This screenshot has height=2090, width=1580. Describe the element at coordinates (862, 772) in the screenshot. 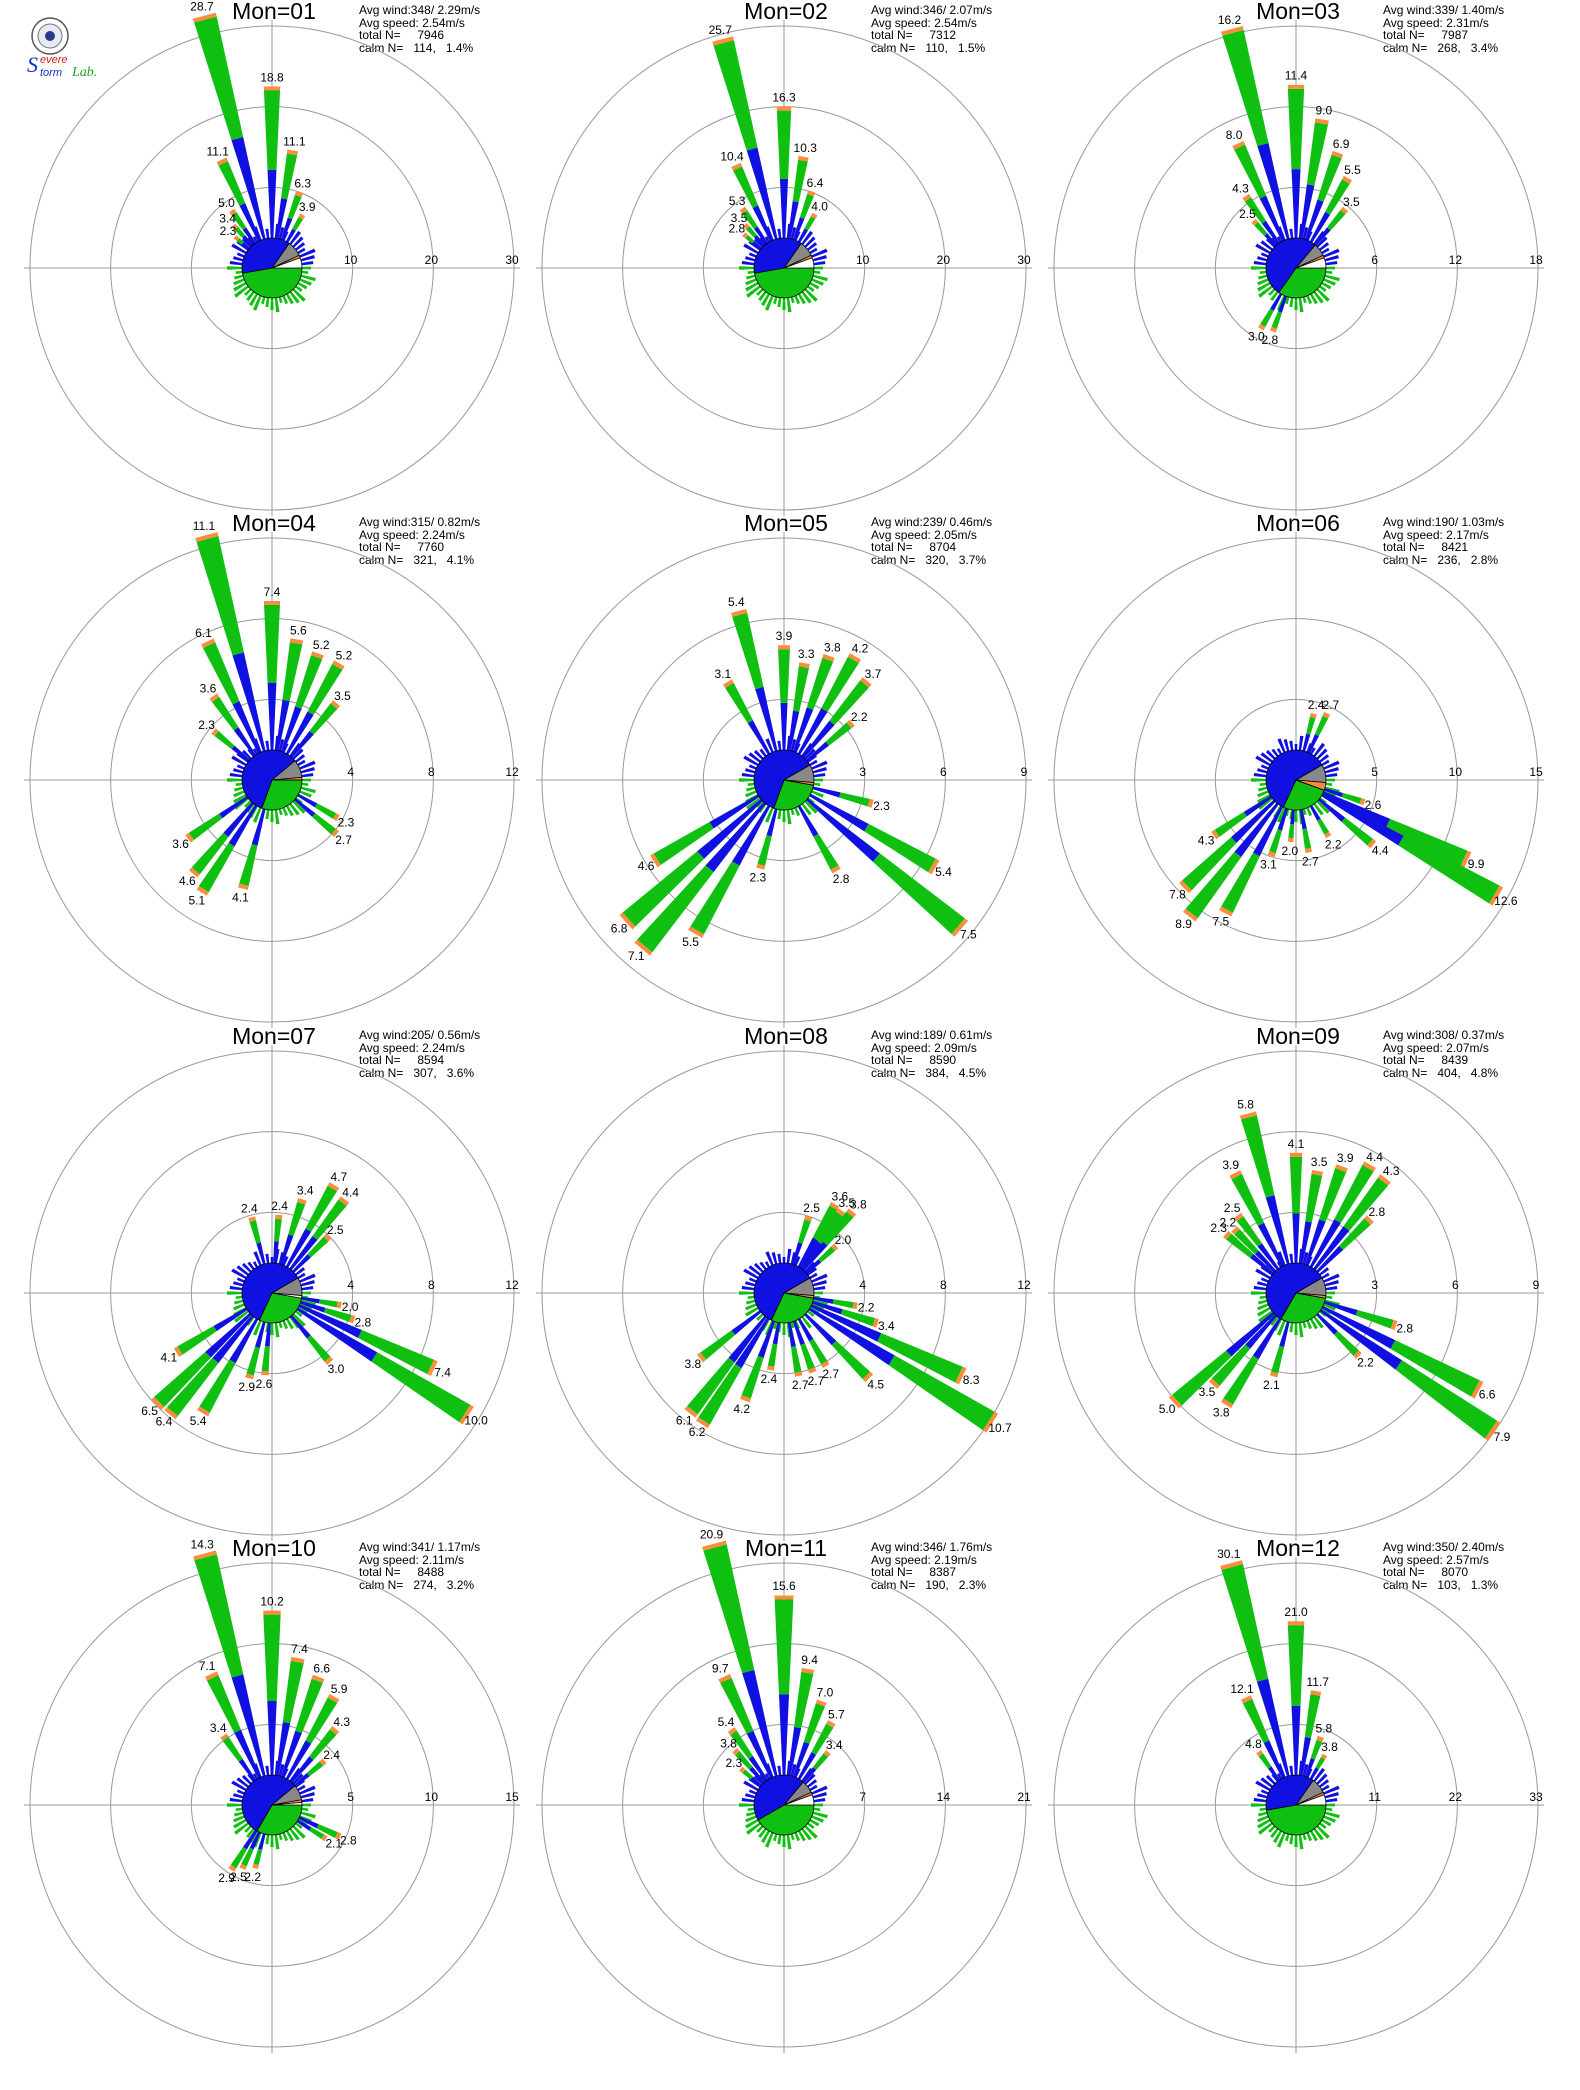

I see `ring-tick-label: 3` at that location.